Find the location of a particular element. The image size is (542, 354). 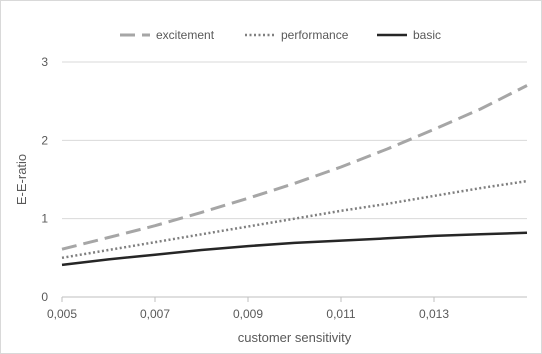

legend-label-performance: performance is located at coordinates (315, 35).